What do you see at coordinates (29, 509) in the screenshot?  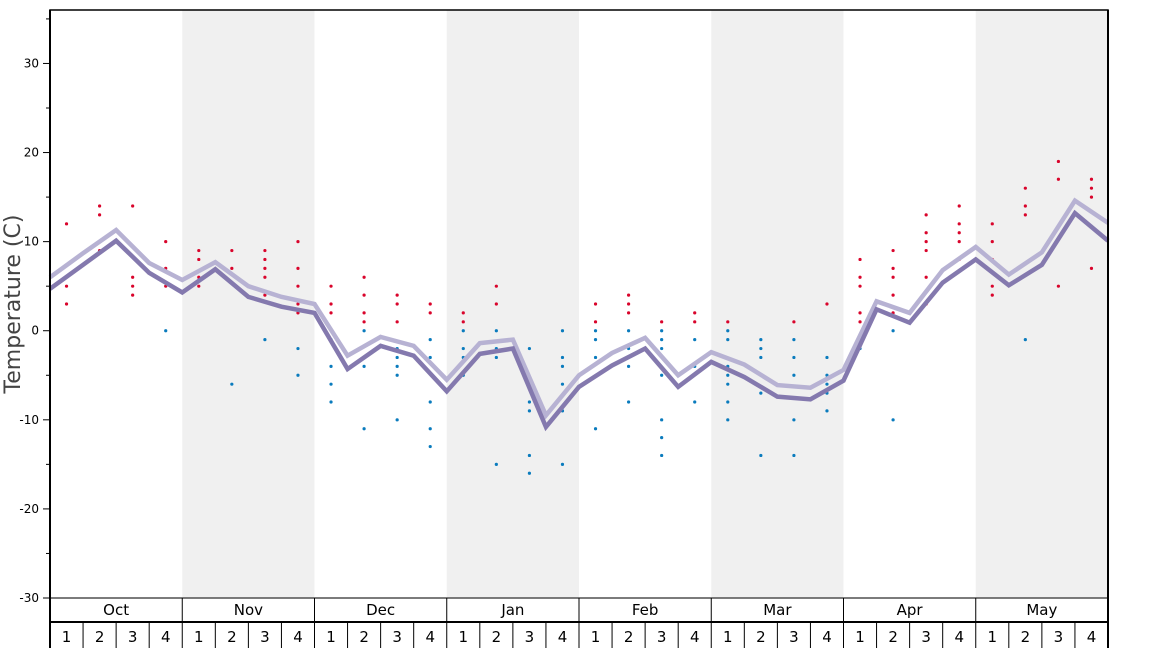 I see `y-tick-label: -20` at bounding box center [29, 509].